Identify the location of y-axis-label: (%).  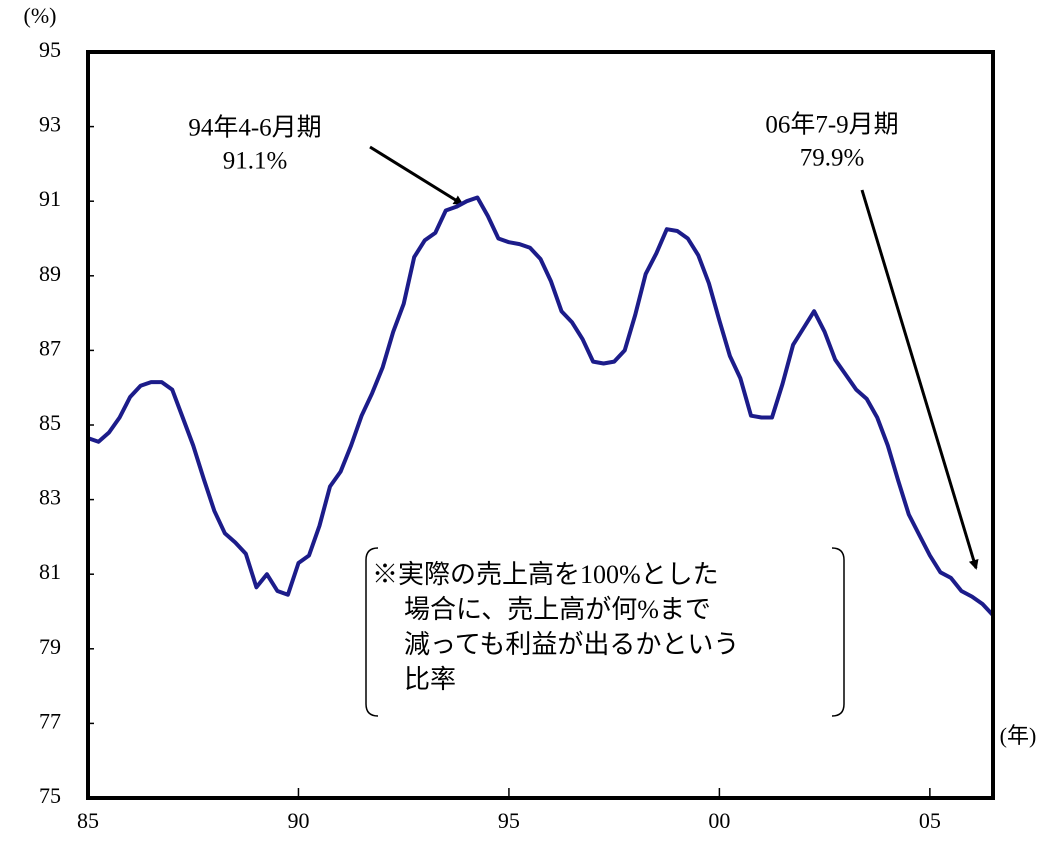
(40, 15).